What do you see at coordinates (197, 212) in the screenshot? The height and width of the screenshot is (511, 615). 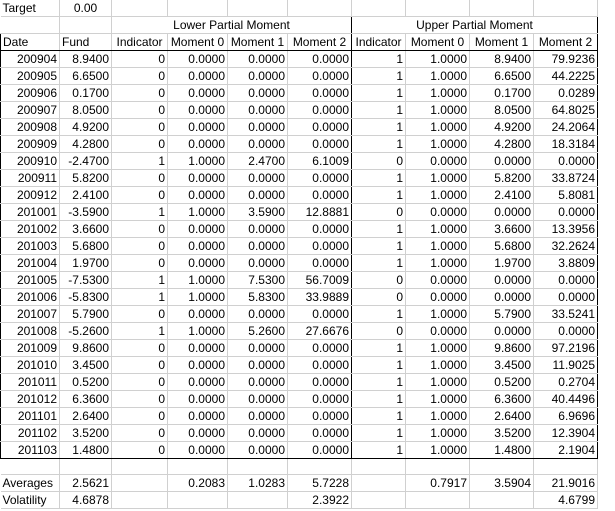 I see `lpm-moment-0-cell: 1.0000` at bounding box center [197, 212].